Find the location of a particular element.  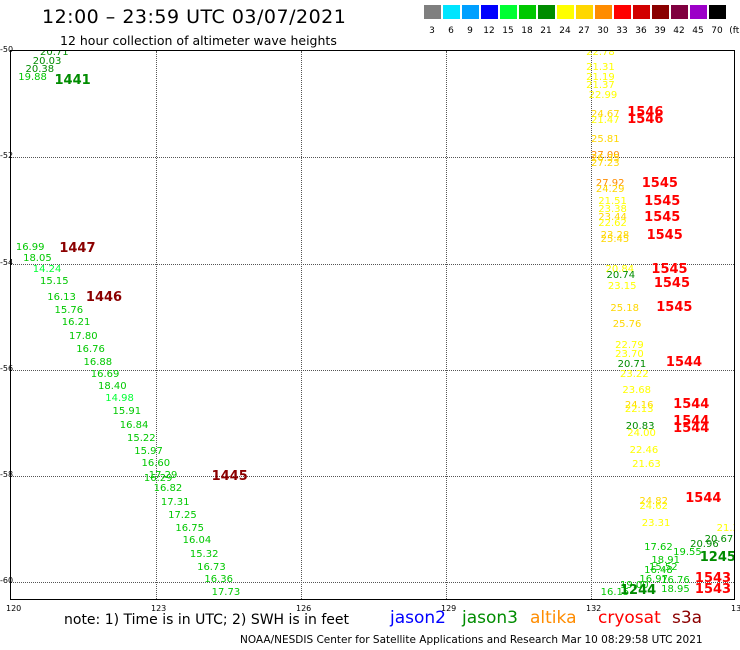

wave-height-label: 17.80 is located at coordinates (83, 336).